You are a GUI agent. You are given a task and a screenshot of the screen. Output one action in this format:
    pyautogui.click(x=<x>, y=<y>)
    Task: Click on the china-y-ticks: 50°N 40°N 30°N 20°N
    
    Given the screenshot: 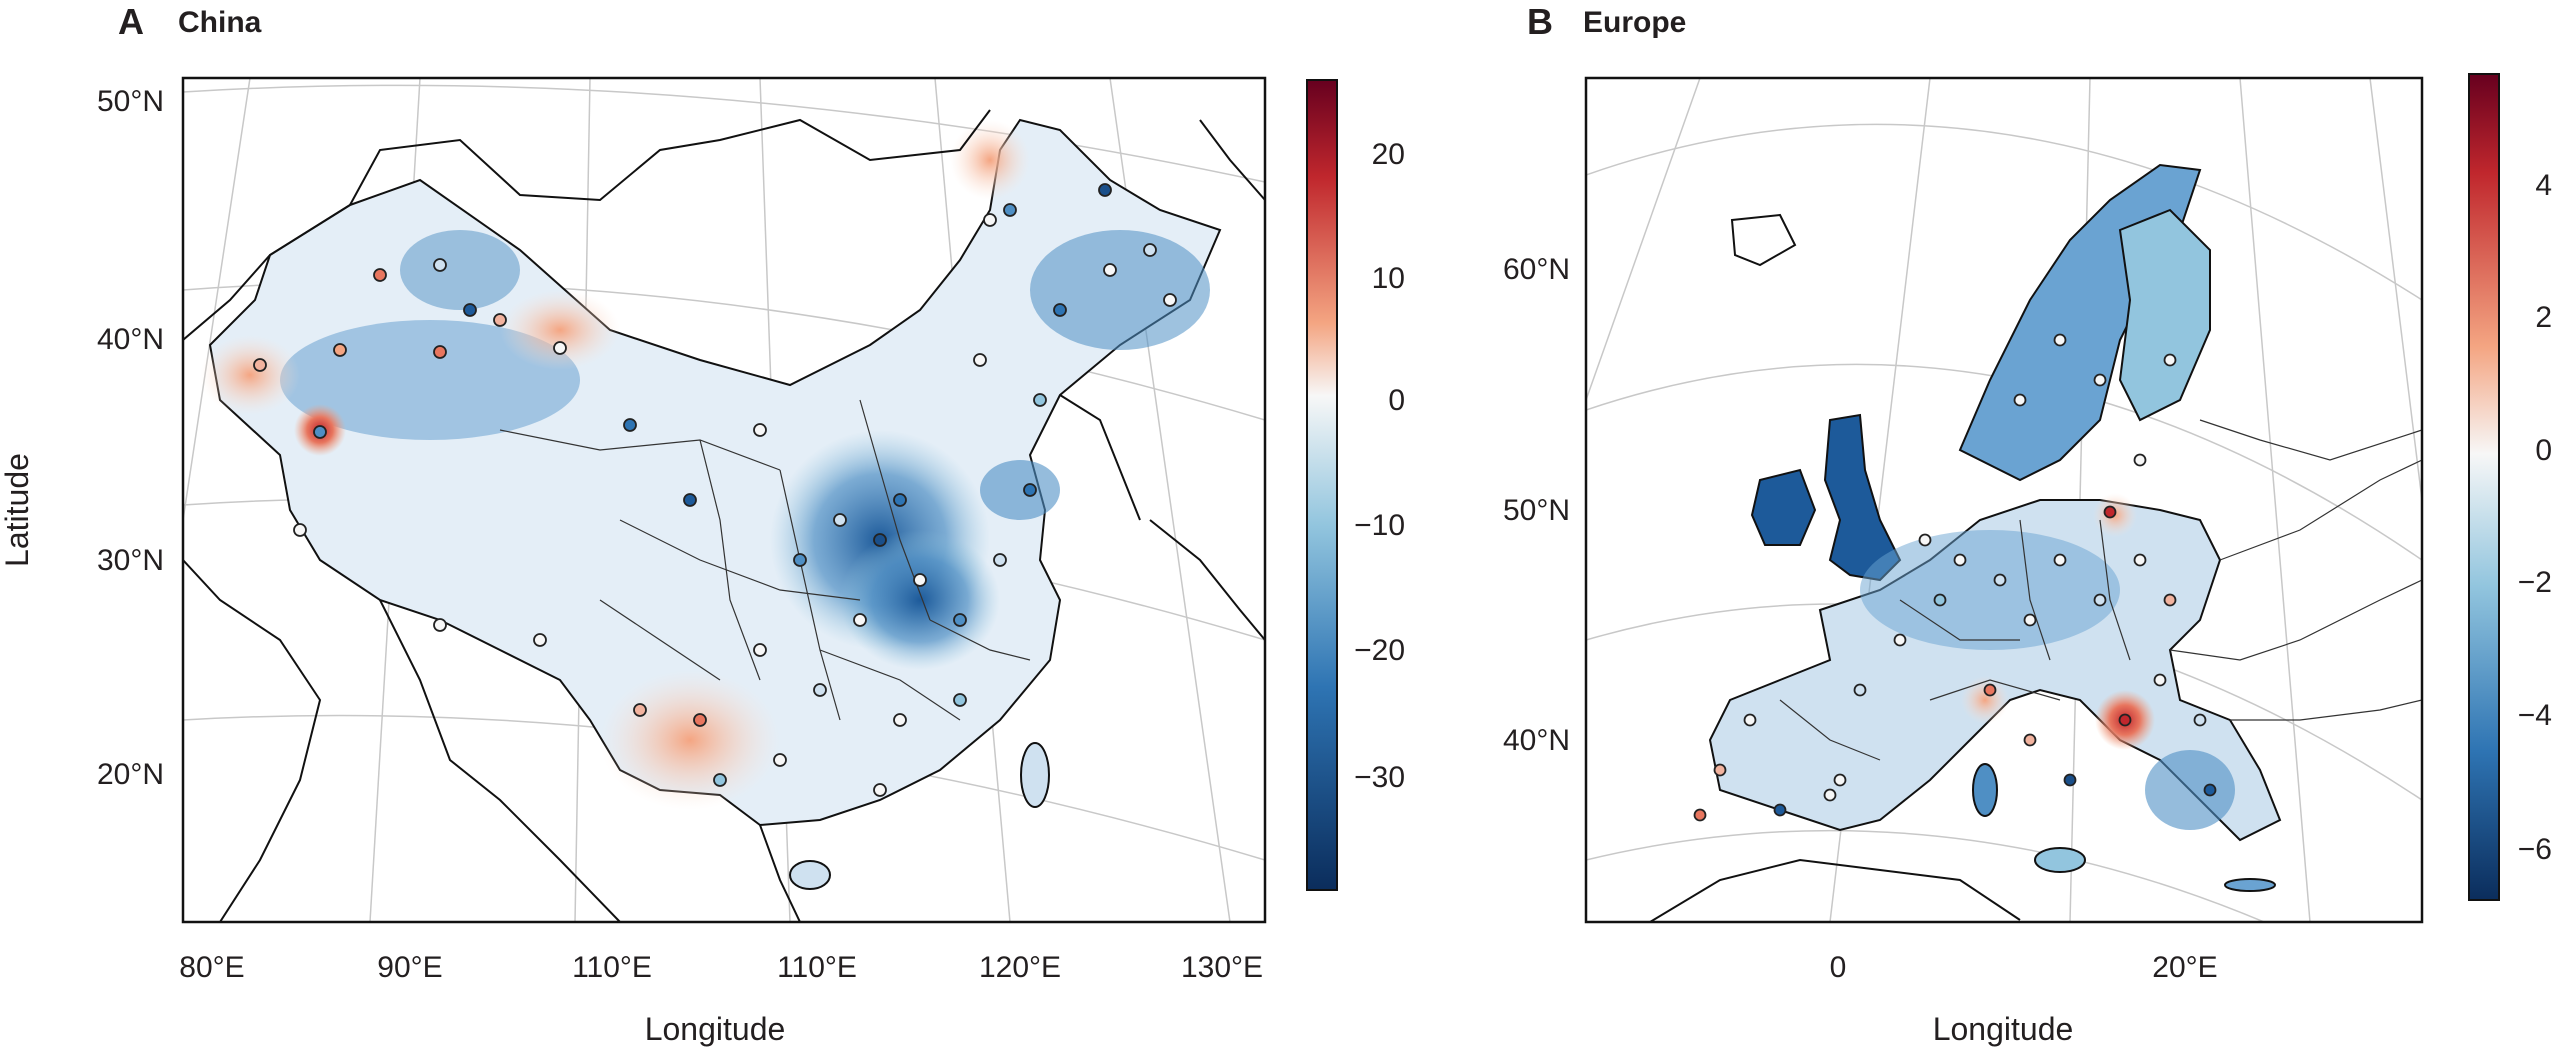 What is the action you would take?
    pyautogui.click(x=130, y=438)
    